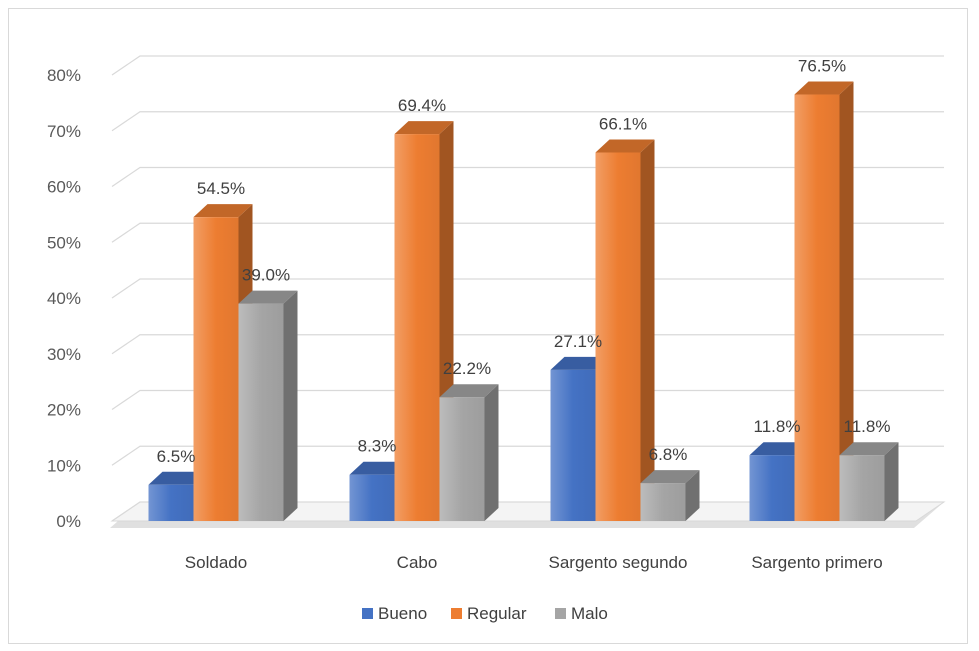 This screenshot has height=651, width=979. What do you see at coordinates (422, 105) in the screenshot?
I see `data-label: 69.4%` at bounding box center [422, 105].